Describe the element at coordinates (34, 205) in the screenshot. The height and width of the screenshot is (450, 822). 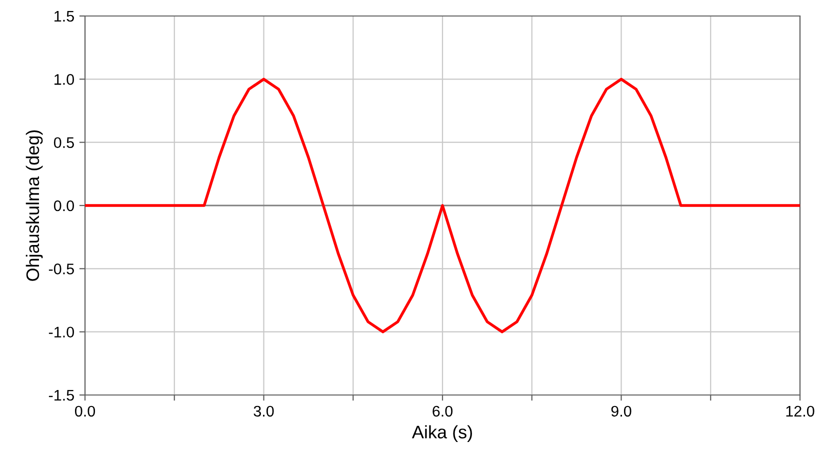
I see `y-axis-title: Ohjauskulma (deg)` at that location.